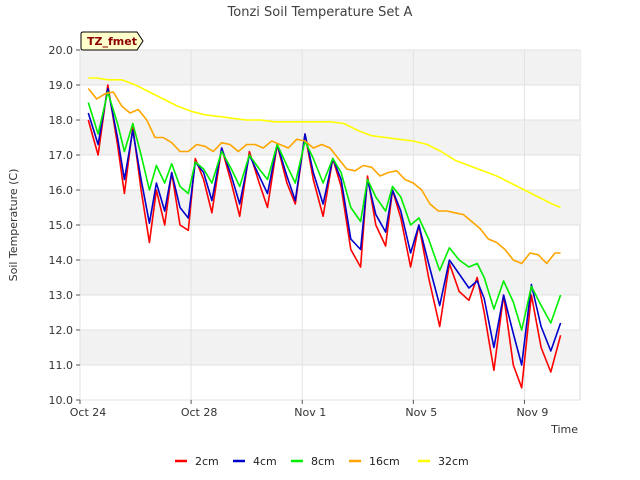  Describe the element at coordinates (13, 225) in the screenshot. I see `y-axis-label: Soil Temperature (C)` at that location.